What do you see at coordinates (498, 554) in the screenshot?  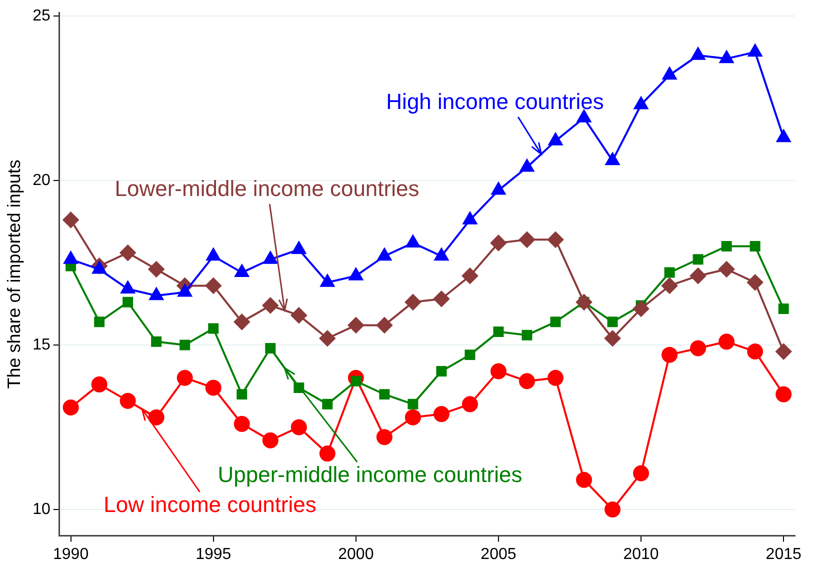 I see `x-tick-label: 2005` at bounding box center [498, 554].